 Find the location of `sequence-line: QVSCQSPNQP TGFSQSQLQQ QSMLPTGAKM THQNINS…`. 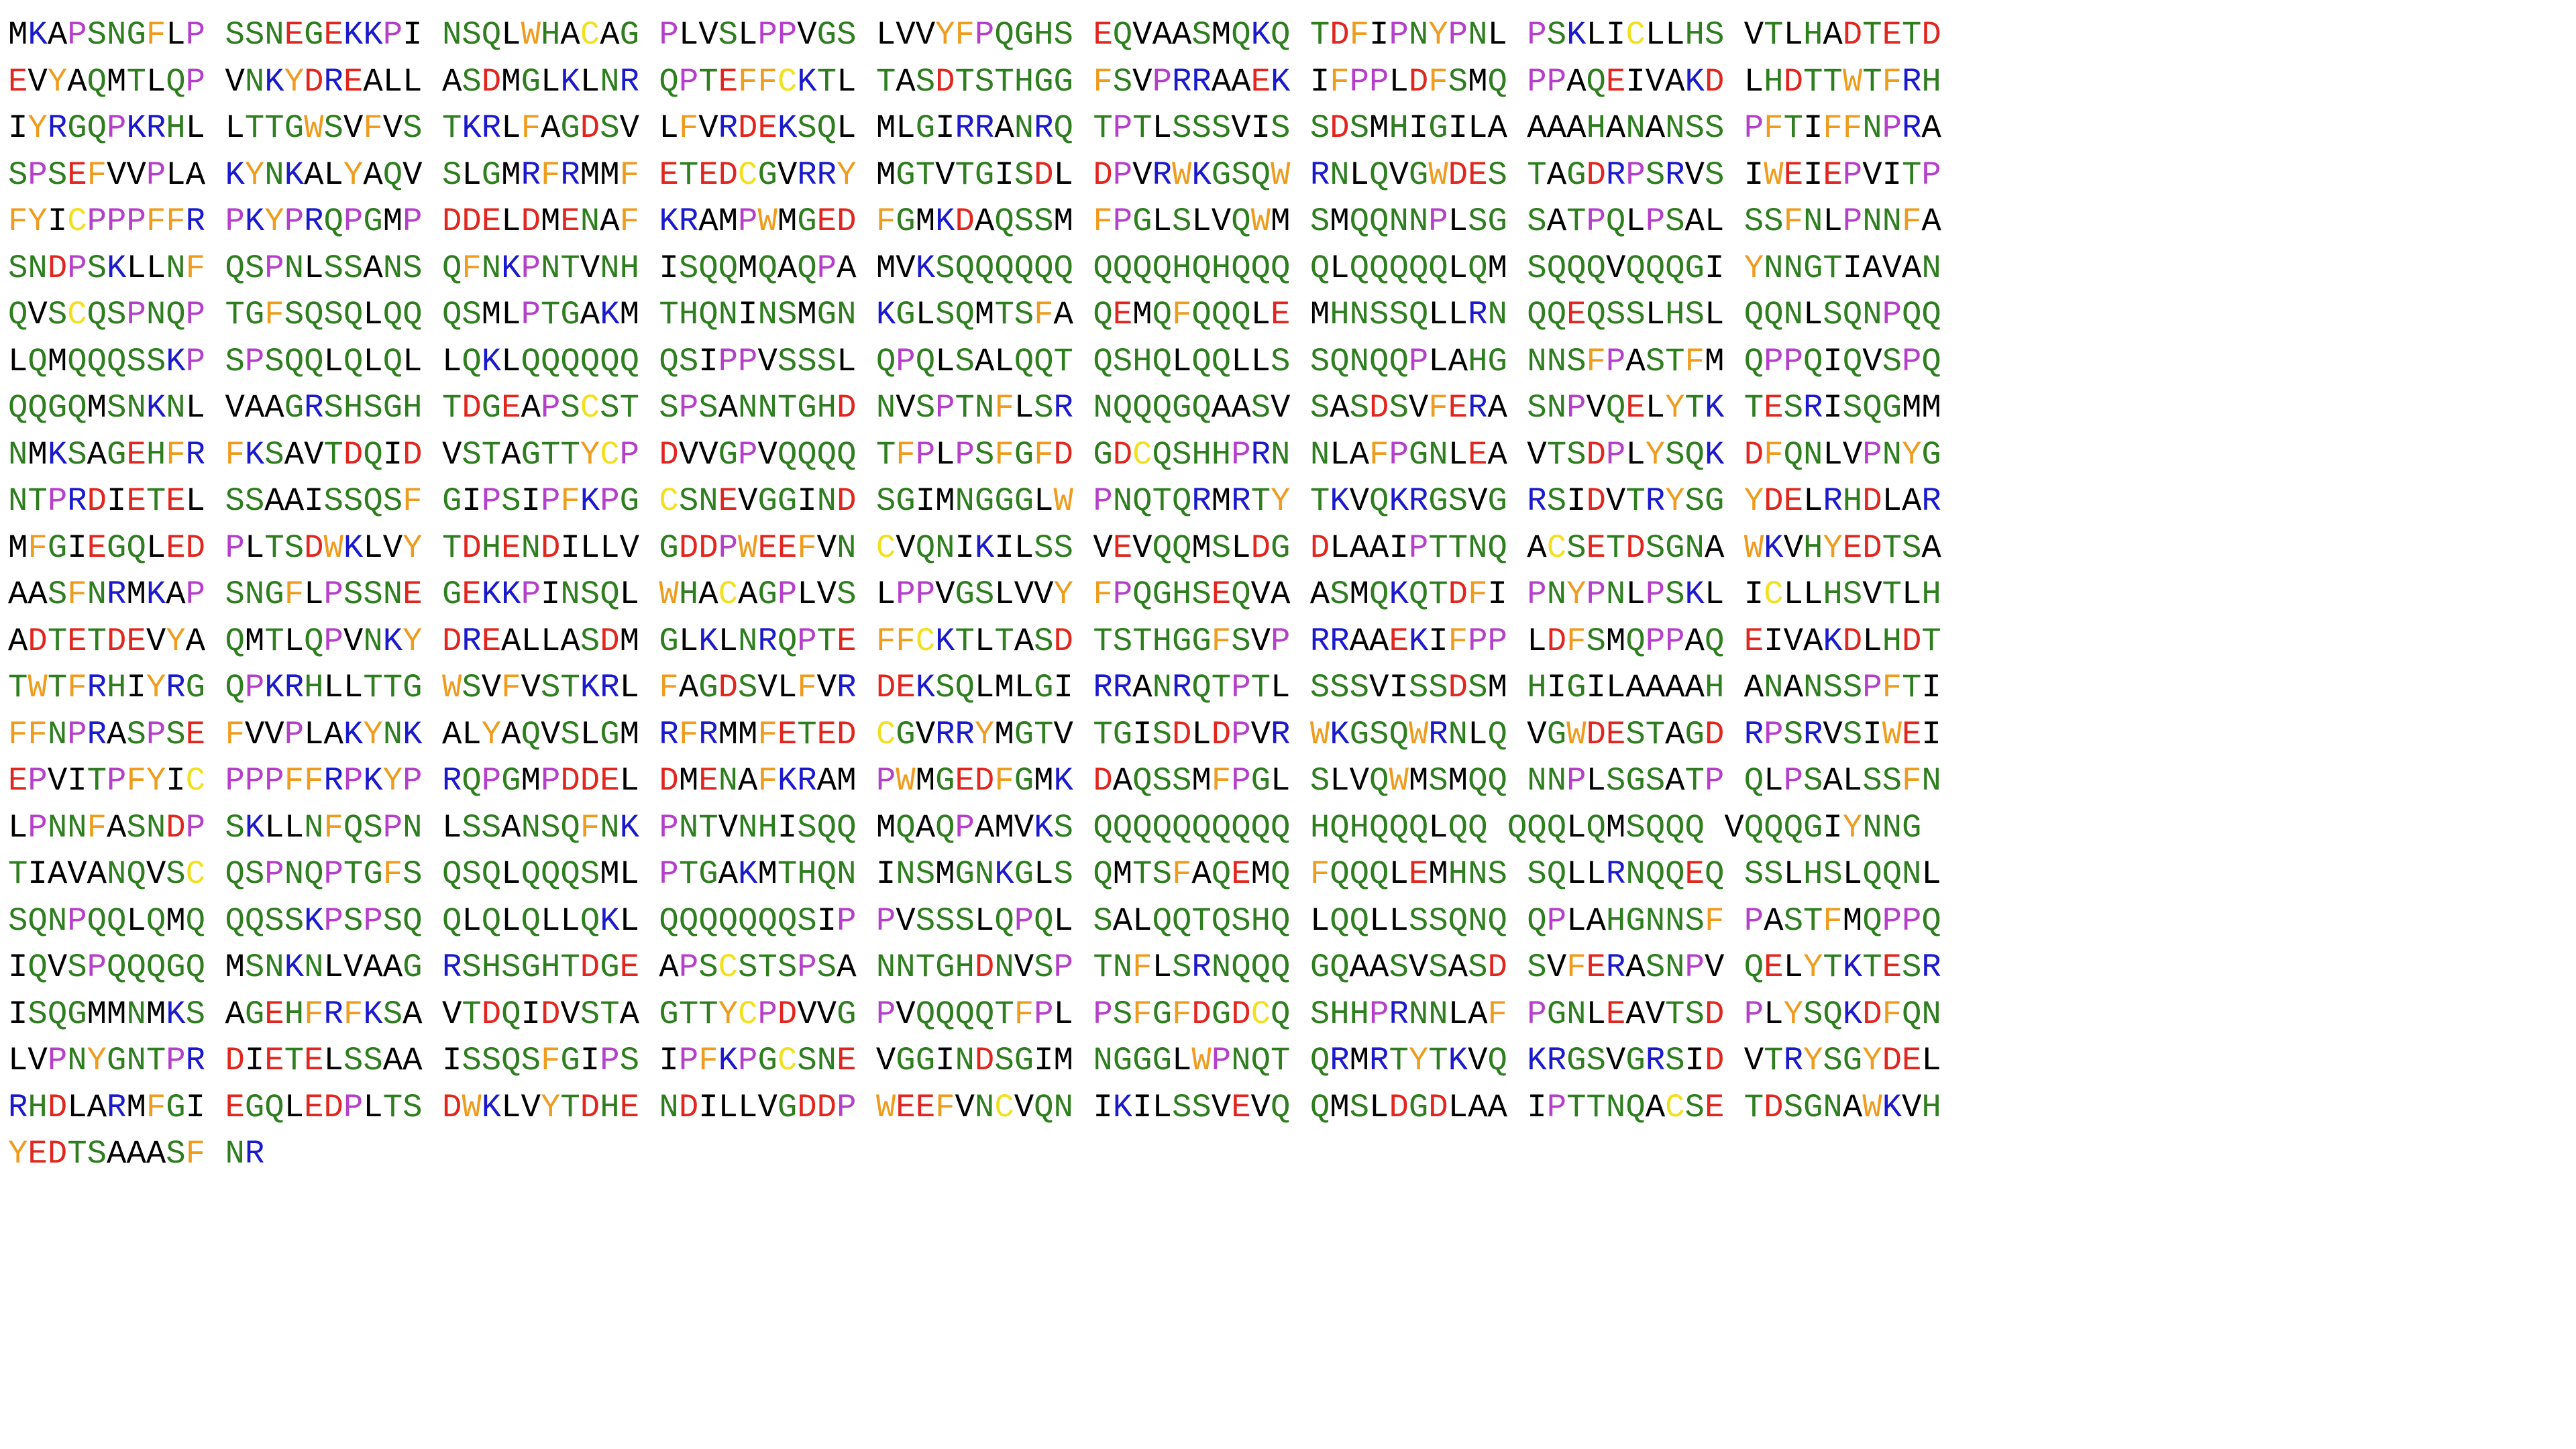

sequence-line: QVSCQSPNQP TGFSQSQLQQ QSMLPTGAKM THQNINS… is located at coordinates (974, 314).